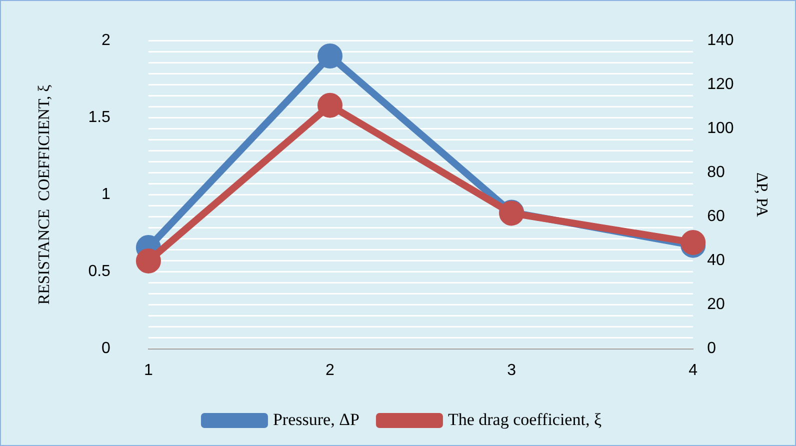  I want to click on x-tick-label: 4, so click(693, 370).